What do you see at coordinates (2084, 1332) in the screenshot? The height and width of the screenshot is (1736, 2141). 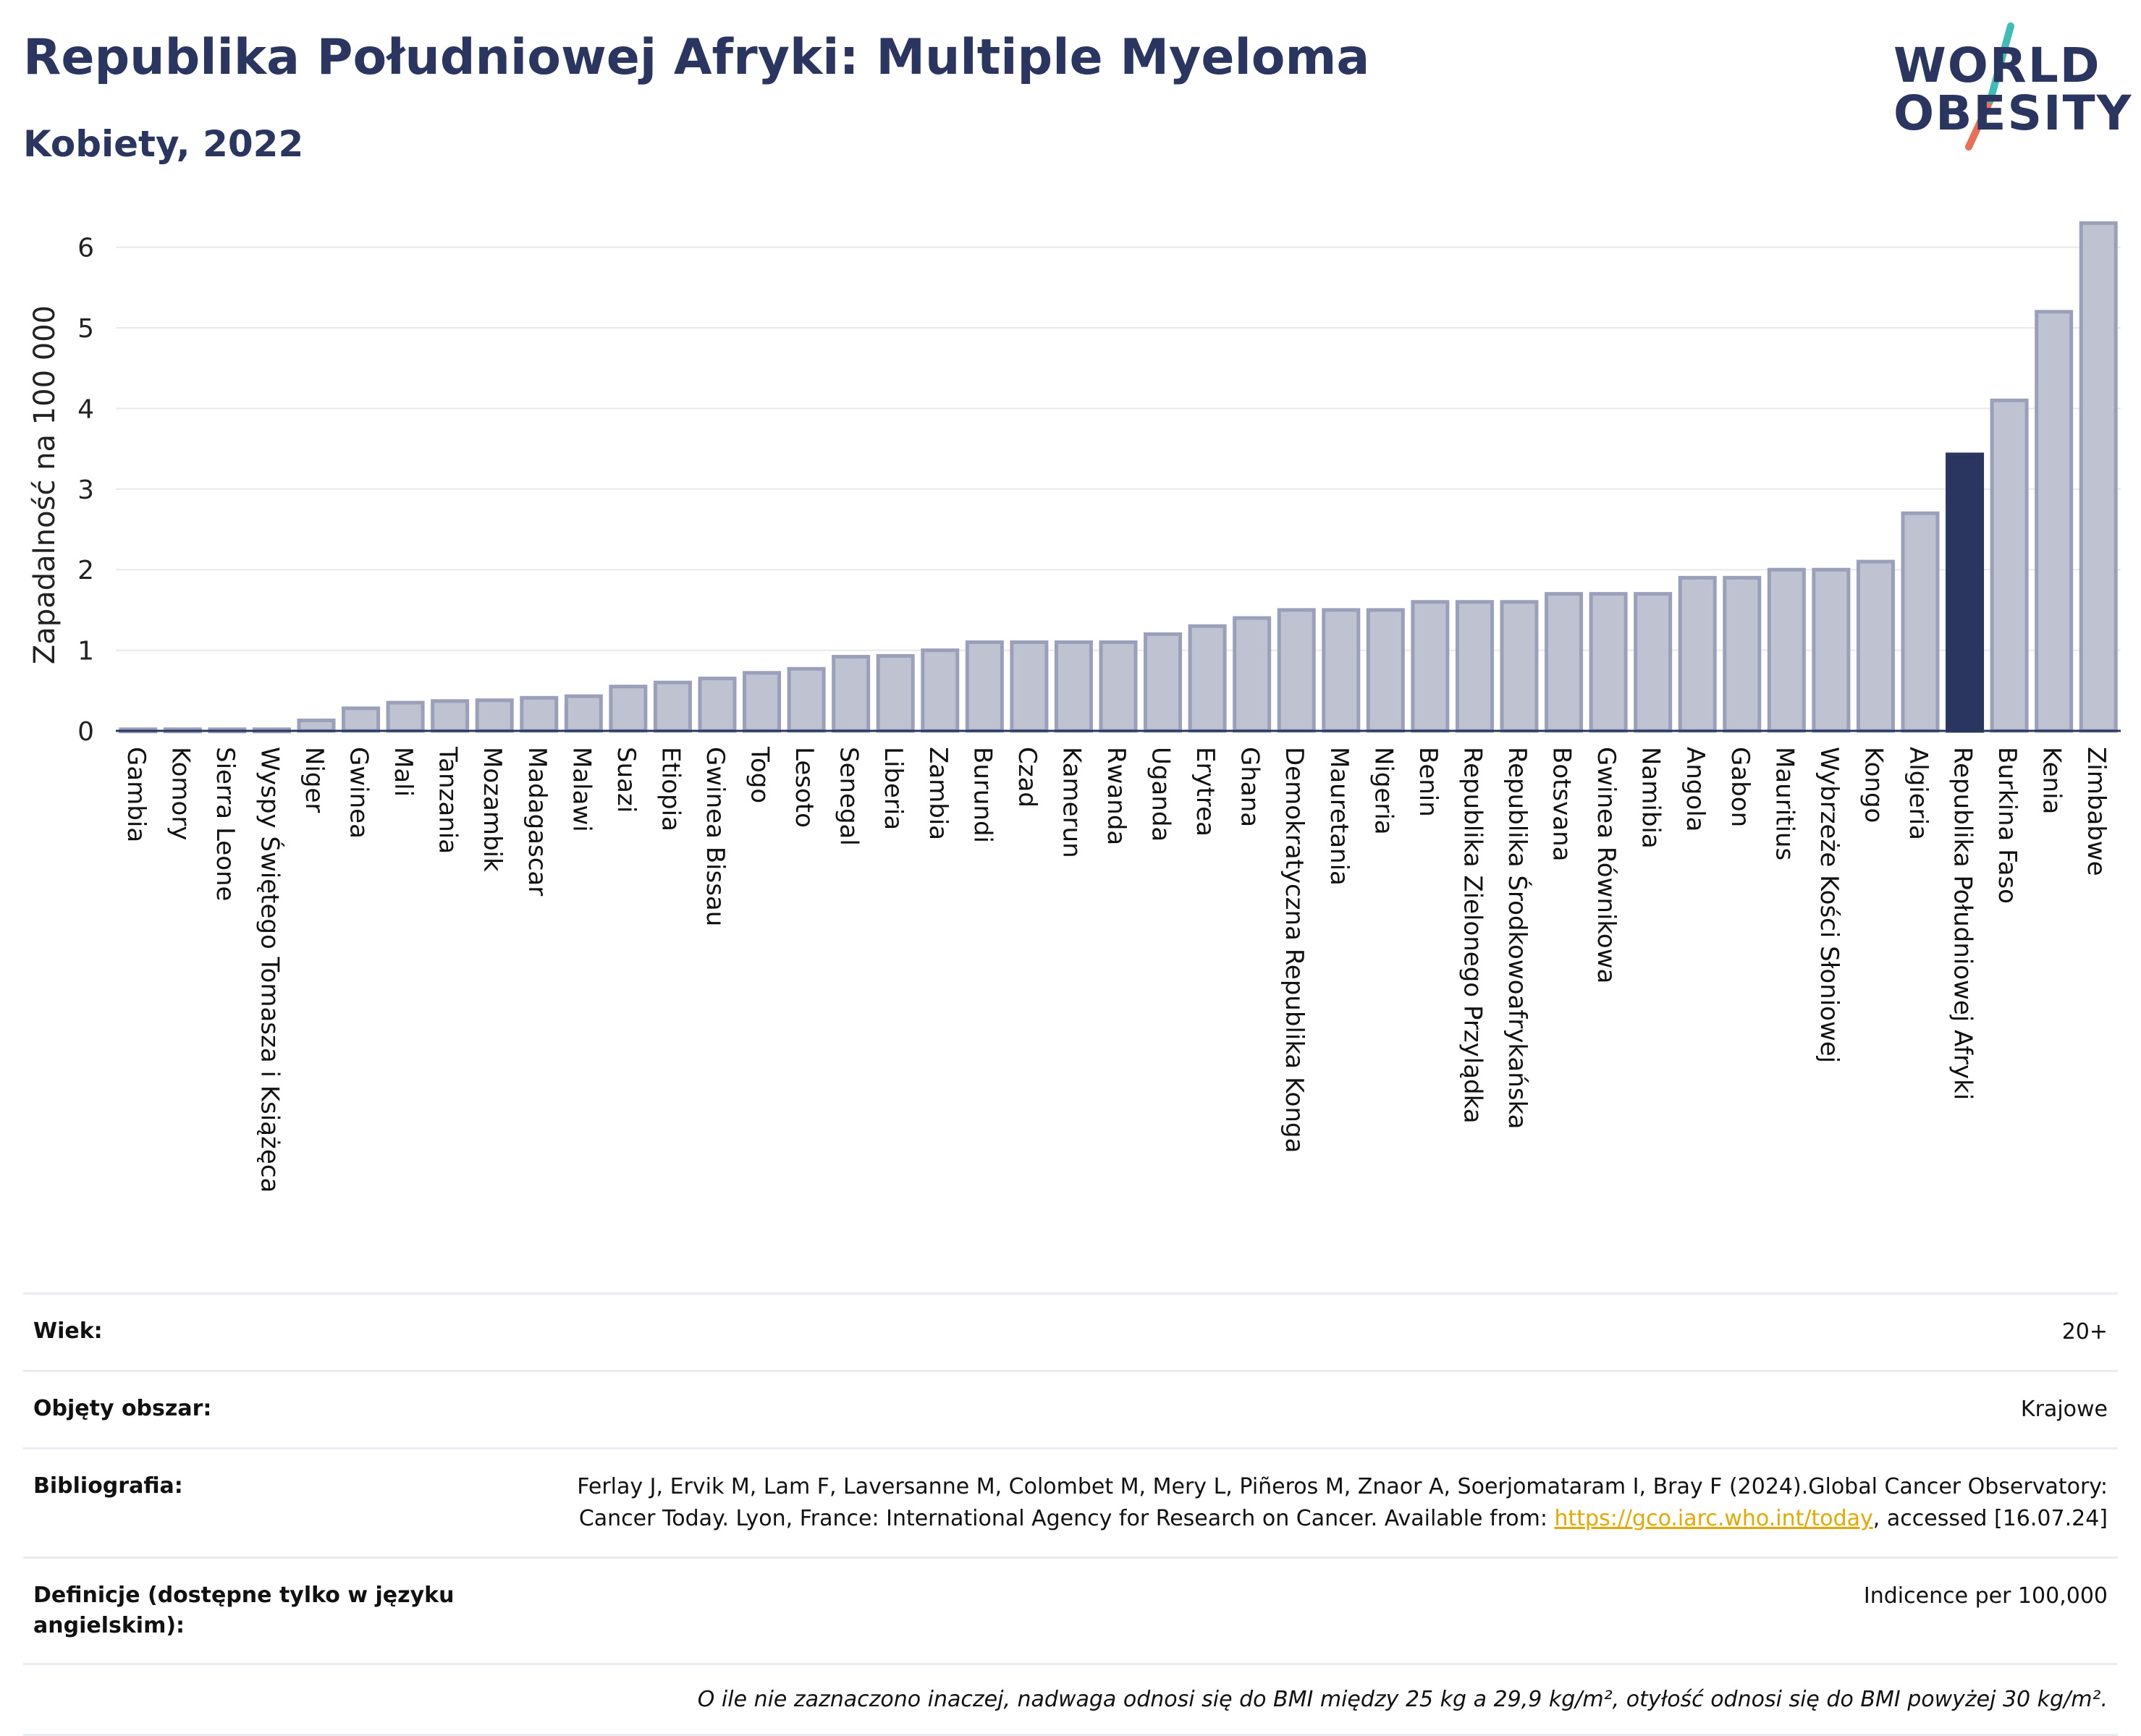 I see `meta-value-age: 20+` at bounding box center [2084, 1332].